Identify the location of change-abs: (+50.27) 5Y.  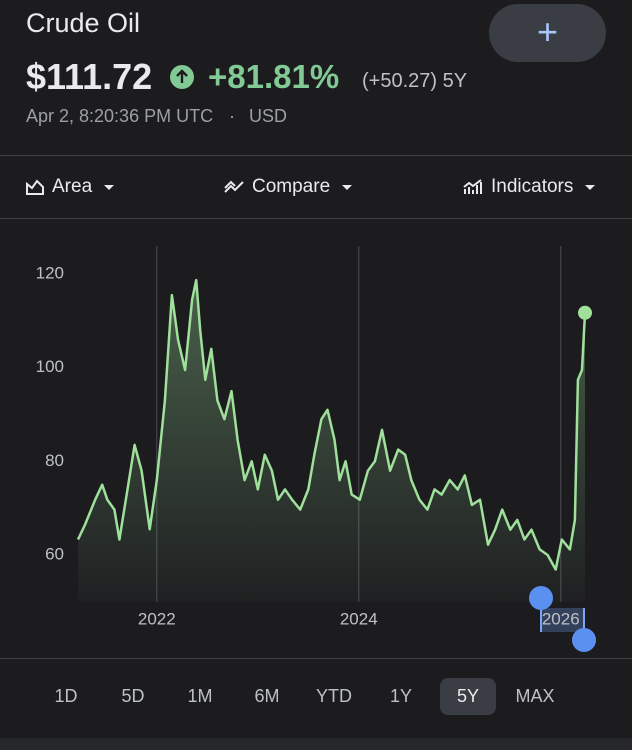
(415, 81).